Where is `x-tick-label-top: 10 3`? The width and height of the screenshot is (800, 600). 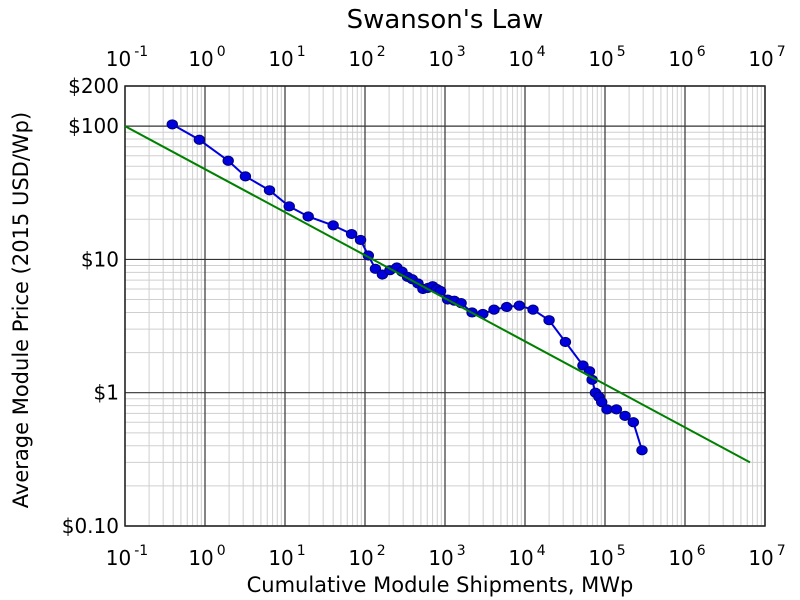
x-tick-label-top: 10 3 is located at coordinates (446, 57).